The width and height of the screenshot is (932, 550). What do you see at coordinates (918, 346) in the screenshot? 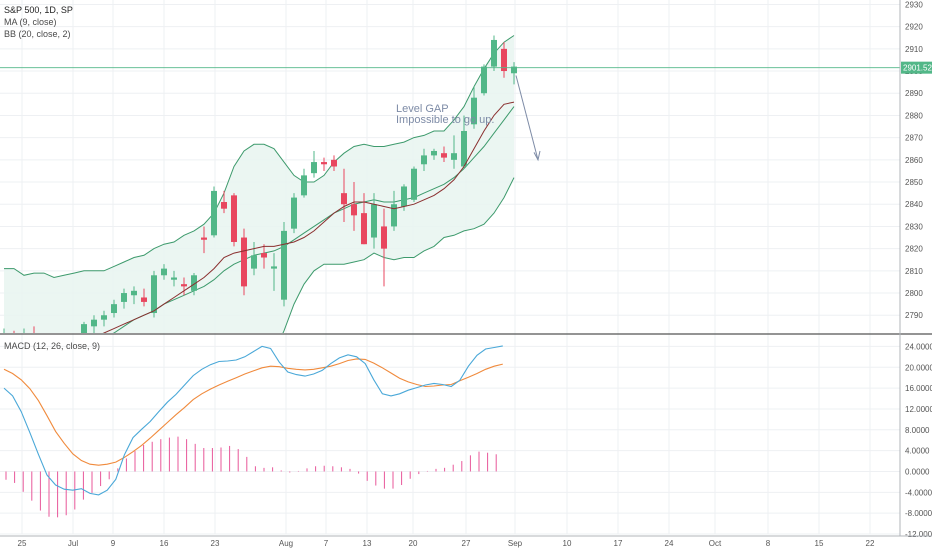
I see `macd-tick-label: 24.0000` at bounding box center [918, 346].